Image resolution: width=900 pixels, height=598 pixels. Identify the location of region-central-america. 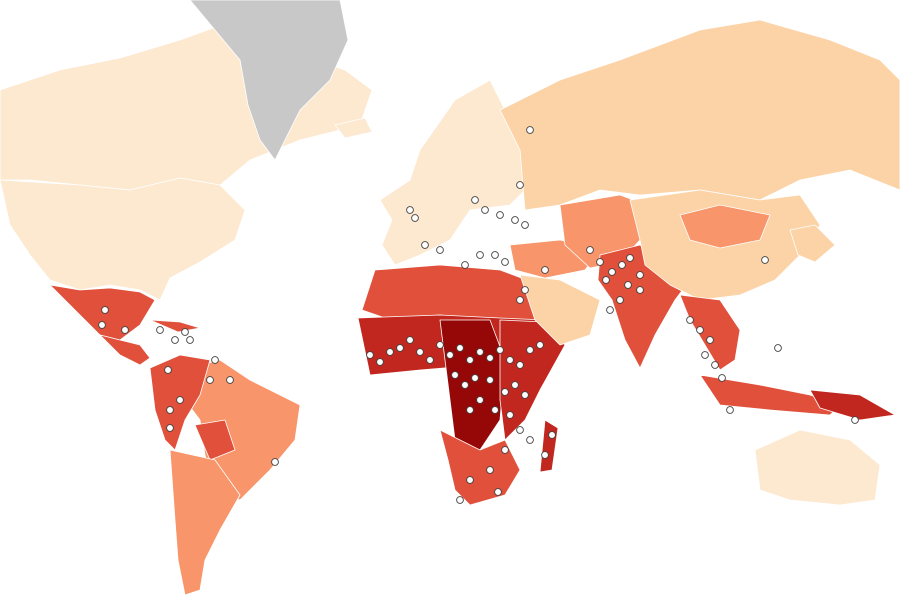
(125, 350).